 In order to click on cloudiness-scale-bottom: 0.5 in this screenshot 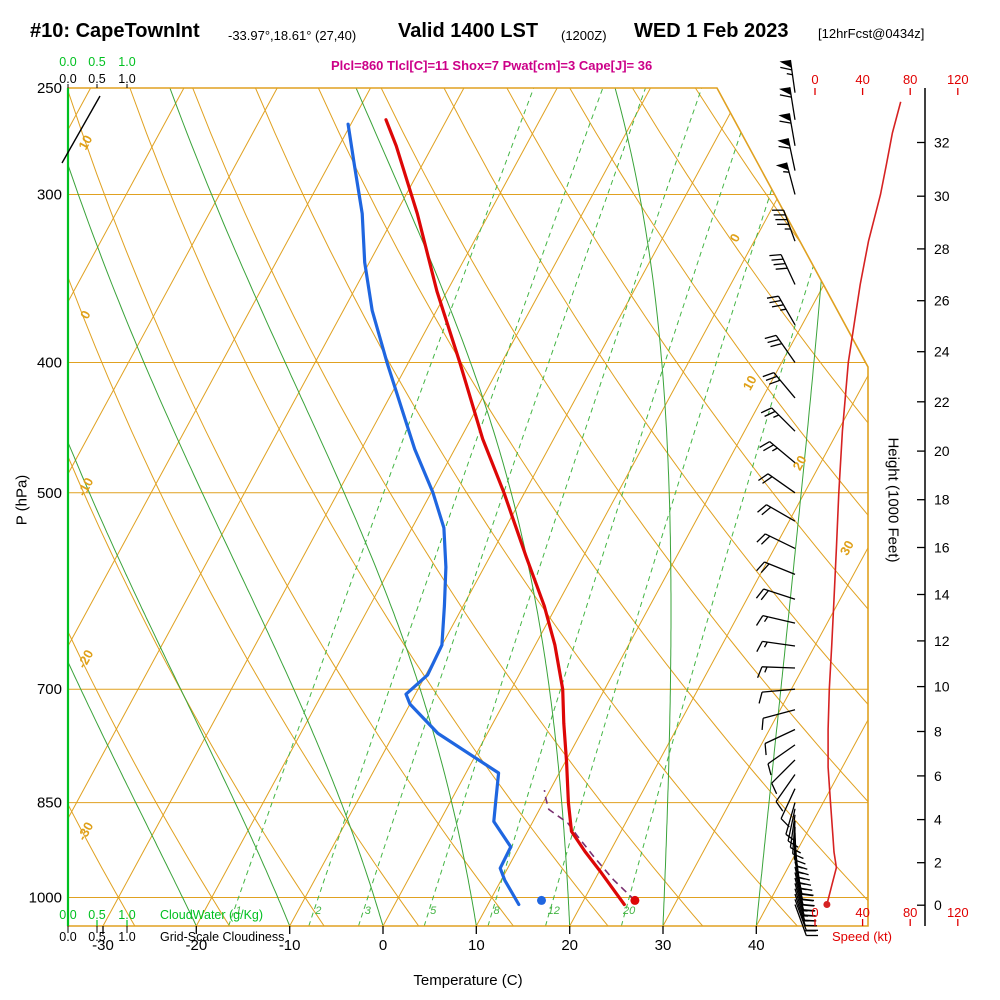, I will do `click(96, 937)`.